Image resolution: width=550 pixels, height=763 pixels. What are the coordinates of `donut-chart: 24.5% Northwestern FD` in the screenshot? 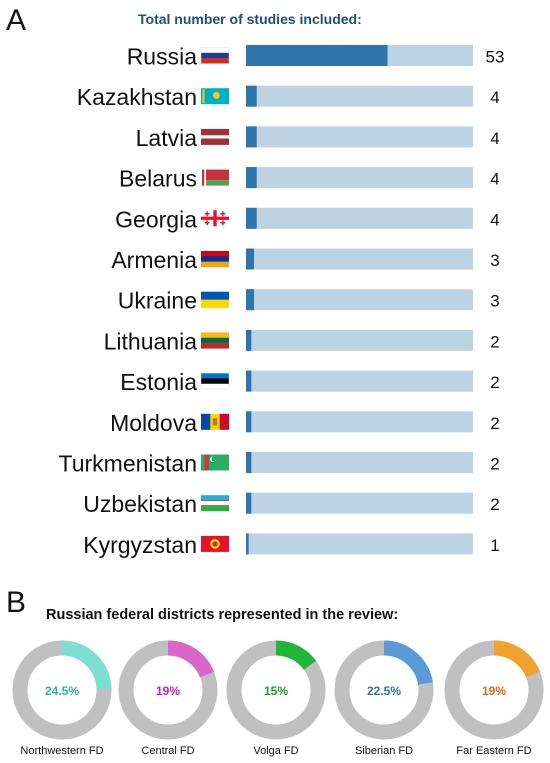 It's located at (62, 698).